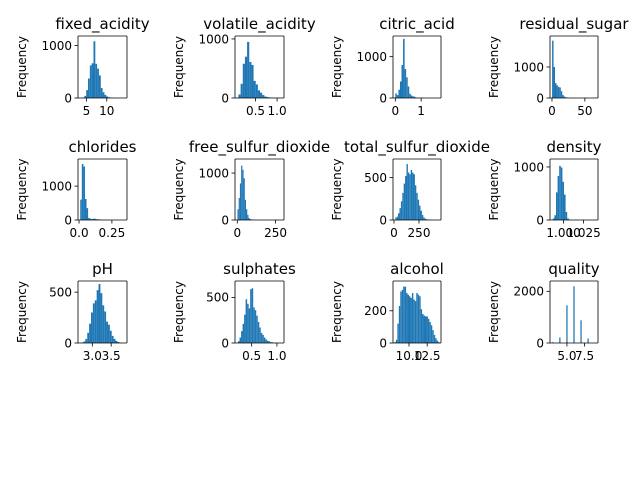  Describe the element at coordinates (276, 356) in the screenshot. I see `x-tick-label: 1.0` at that location.